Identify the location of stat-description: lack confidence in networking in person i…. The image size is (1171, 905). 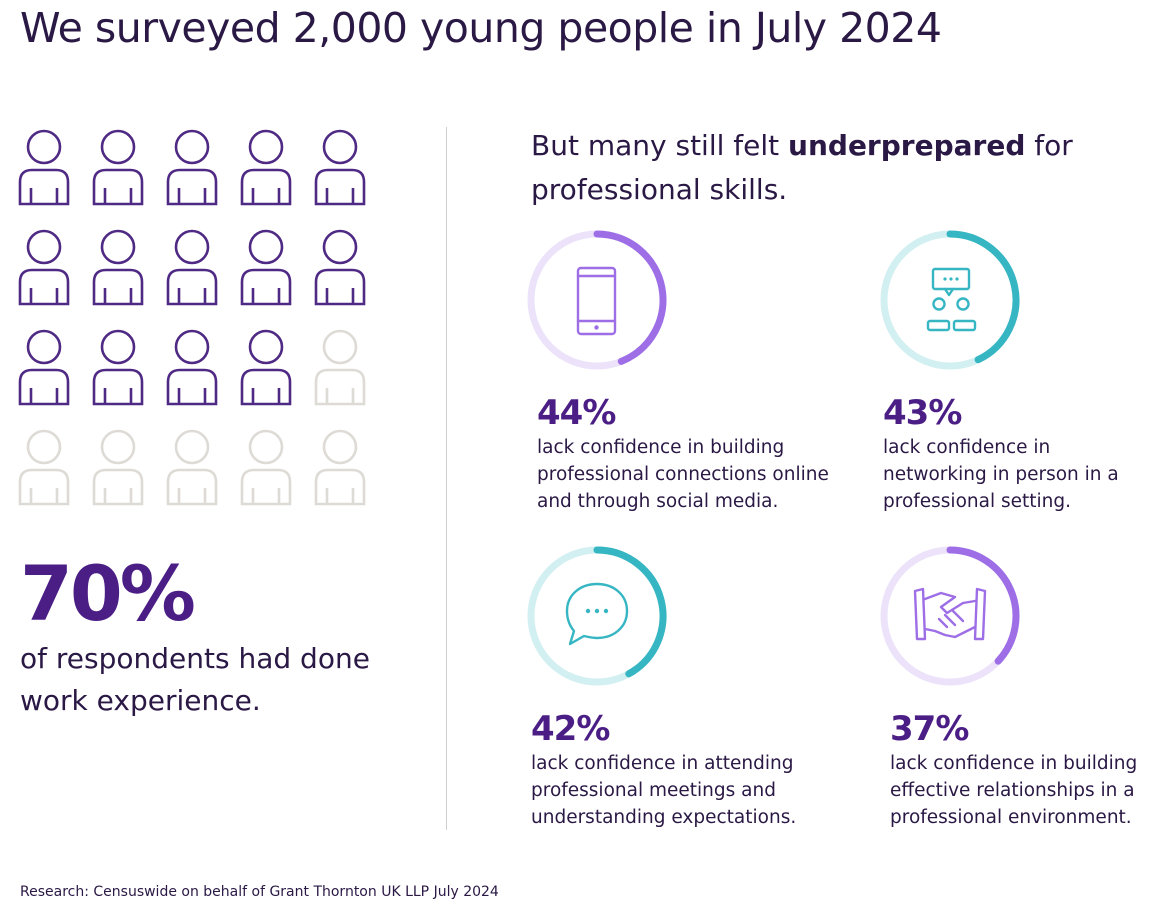
(1001, 474).